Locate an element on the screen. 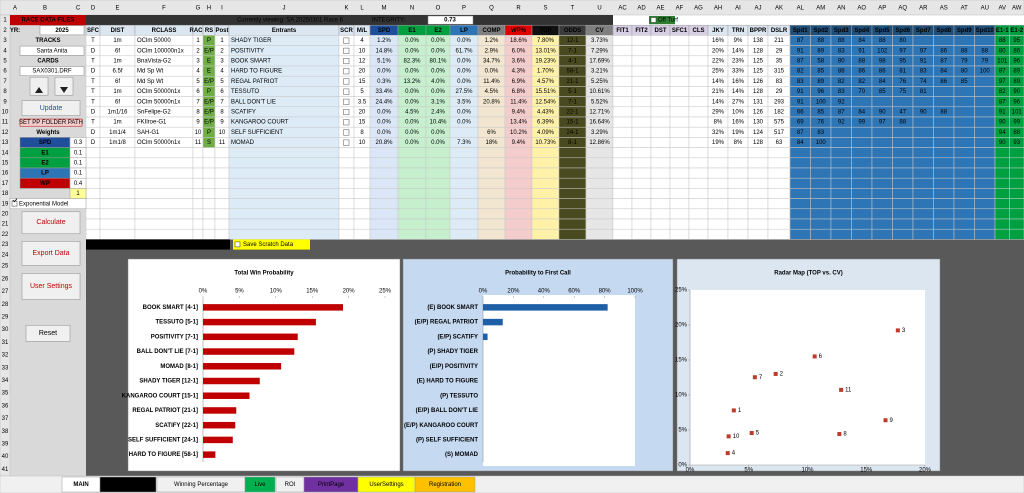  sheet-tab-label: Registration is located at coordinates (445, 485).